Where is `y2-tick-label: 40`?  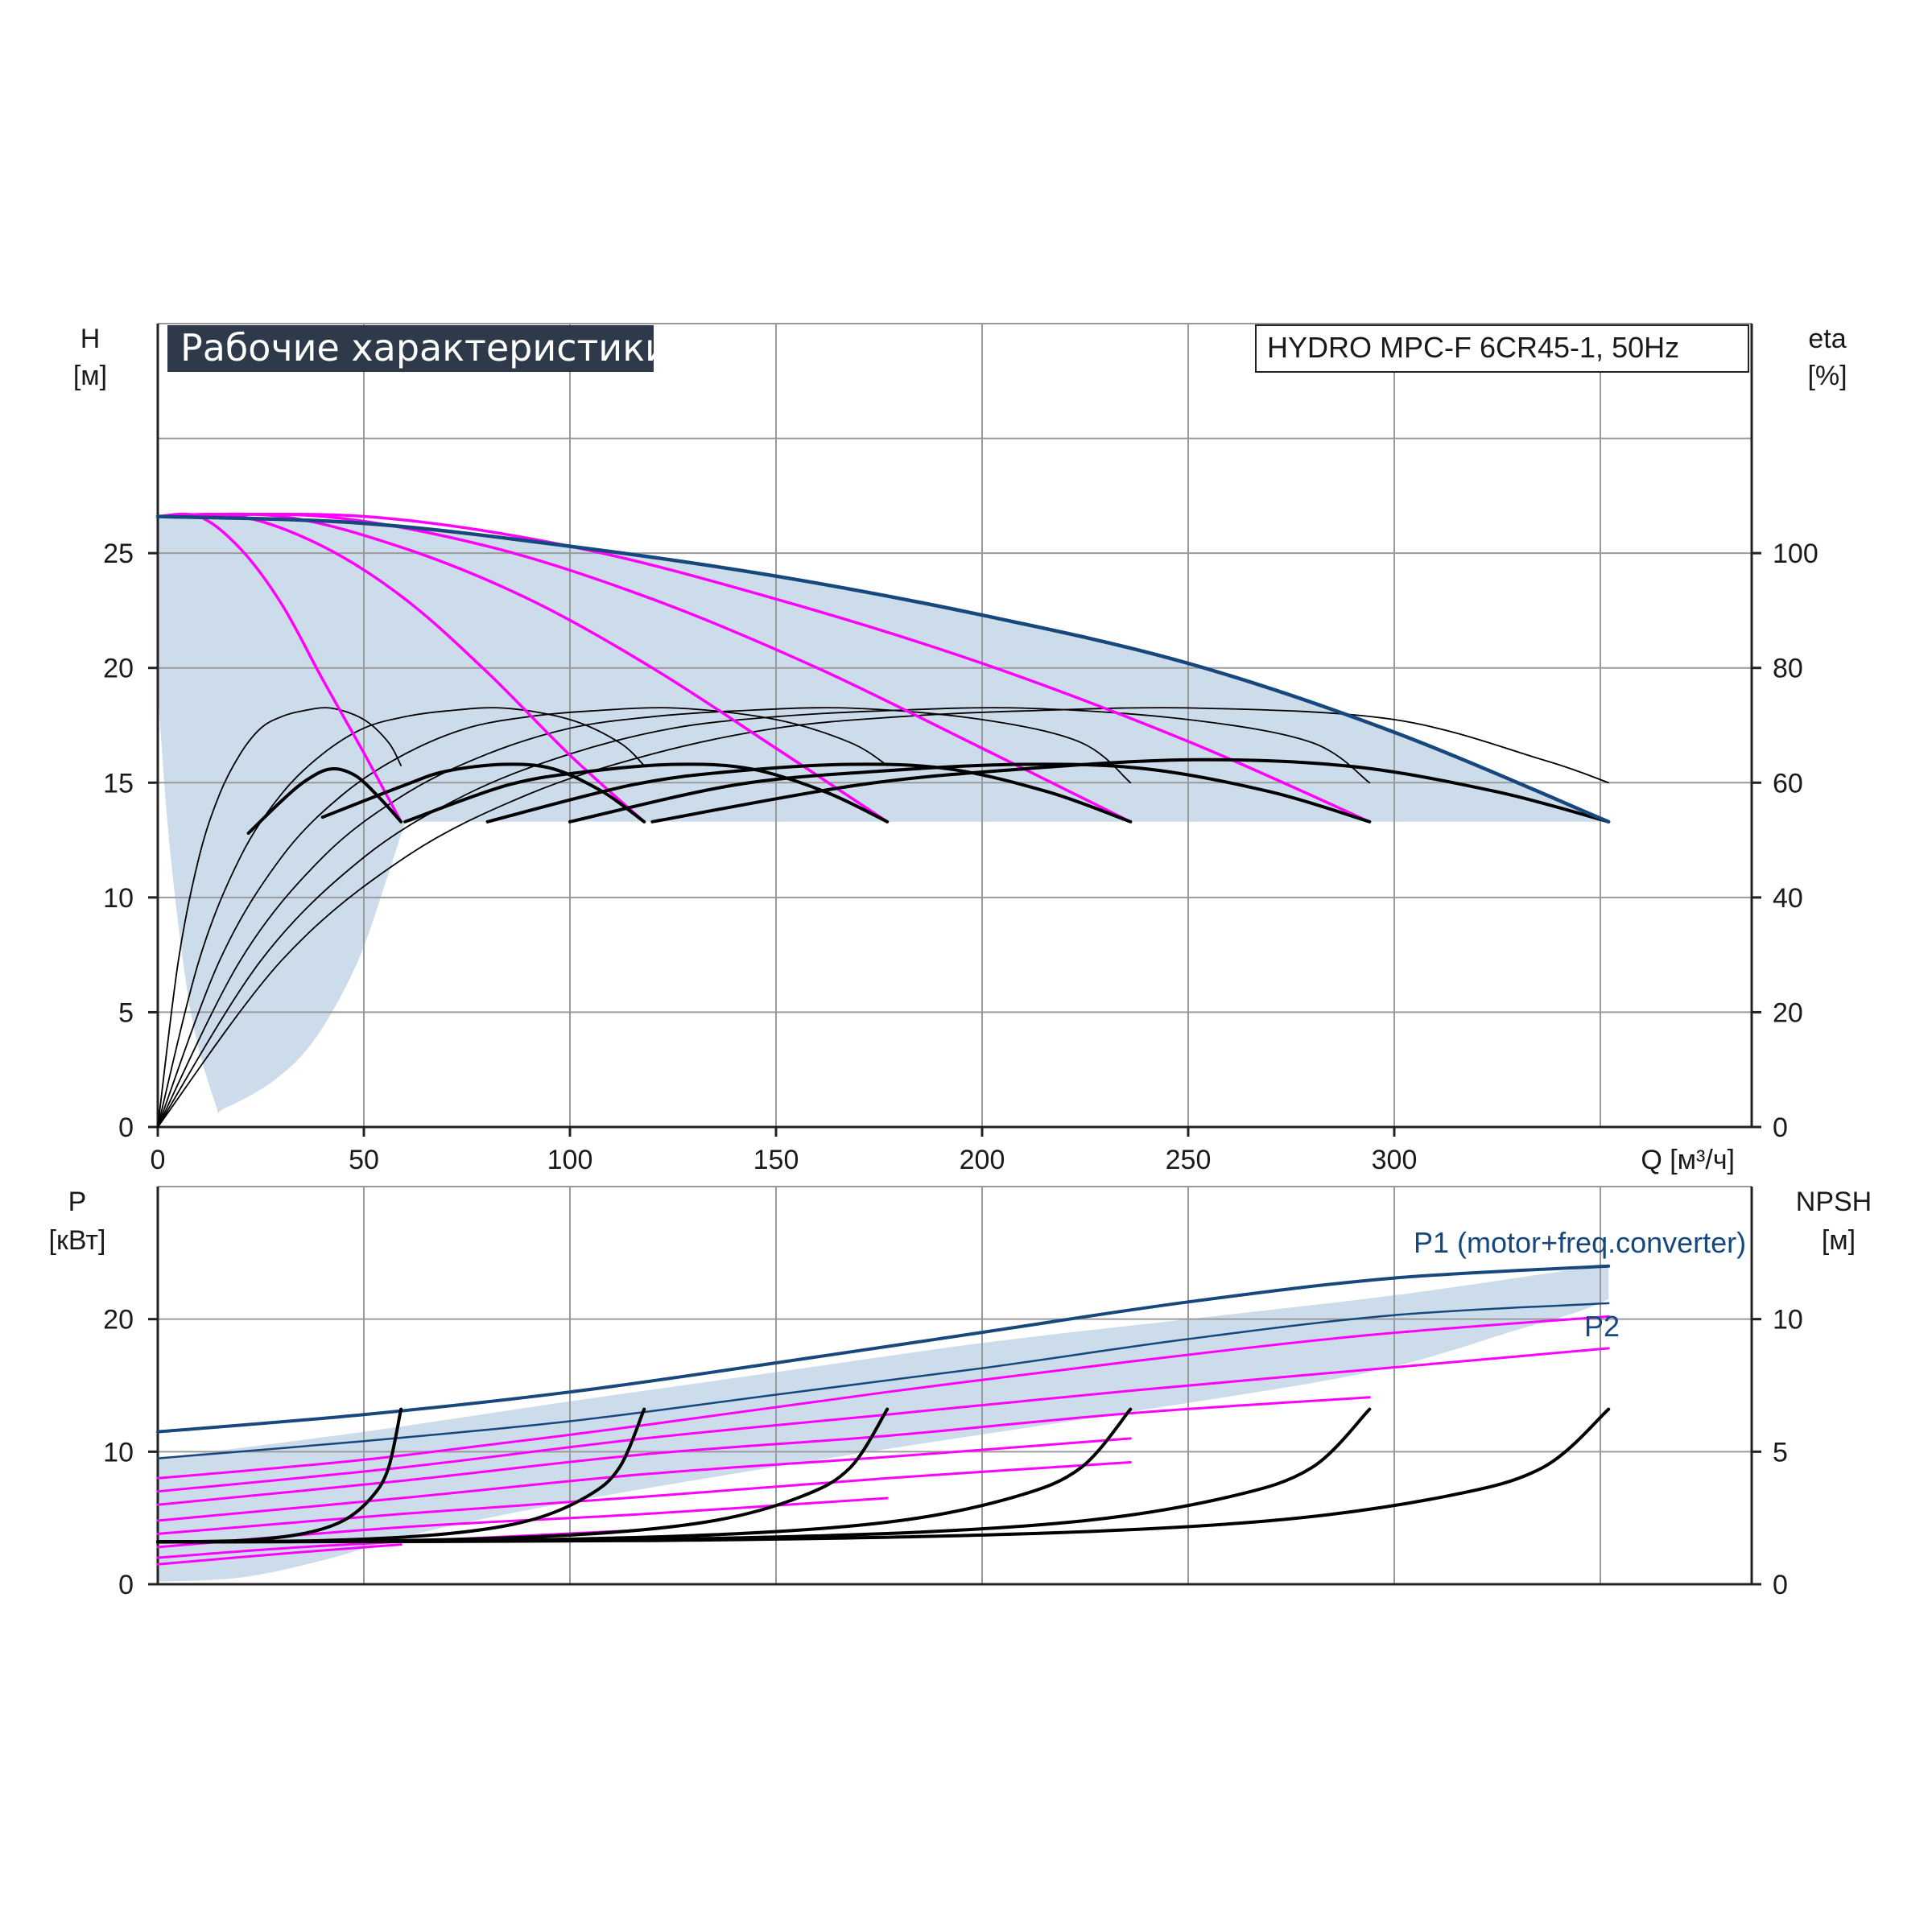 y2-tick-label: 40 is located at coordinates (1788, 898).